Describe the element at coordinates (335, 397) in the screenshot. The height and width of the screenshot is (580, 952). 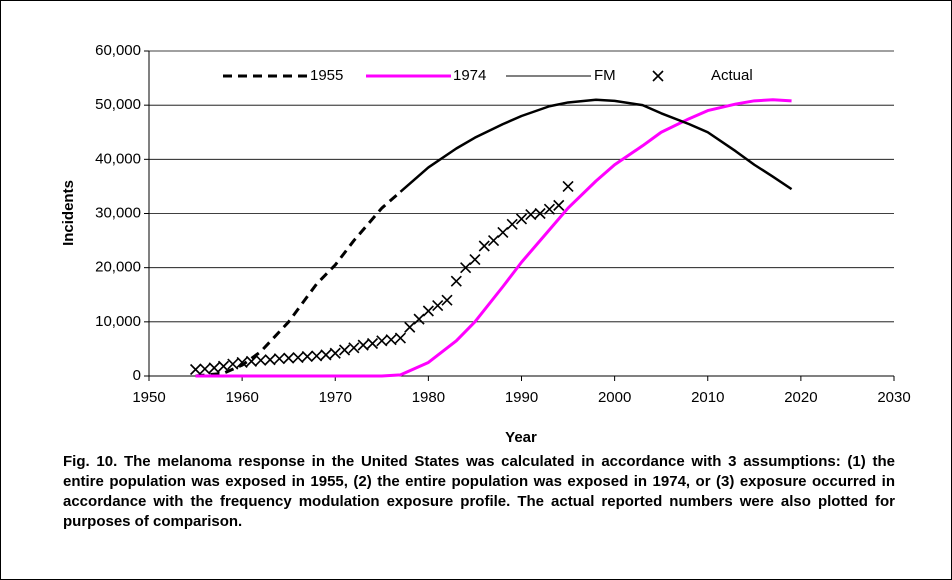
I see `x-tick-label: 1970` at that location.